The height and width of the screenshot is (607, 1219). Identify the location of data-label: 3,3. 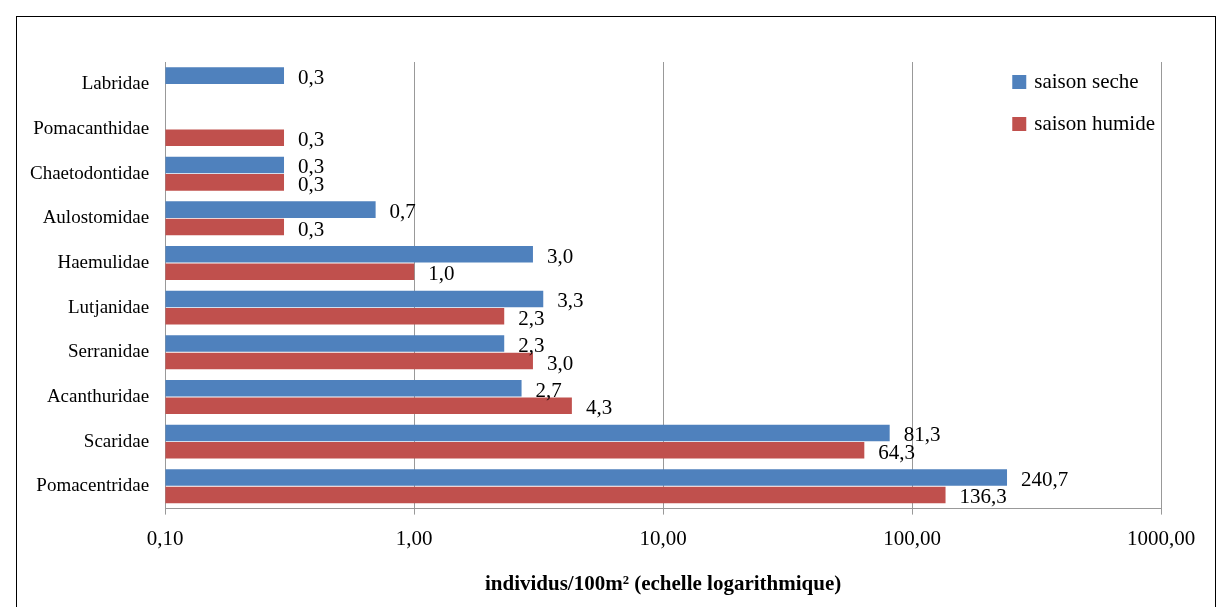
(570, 300).